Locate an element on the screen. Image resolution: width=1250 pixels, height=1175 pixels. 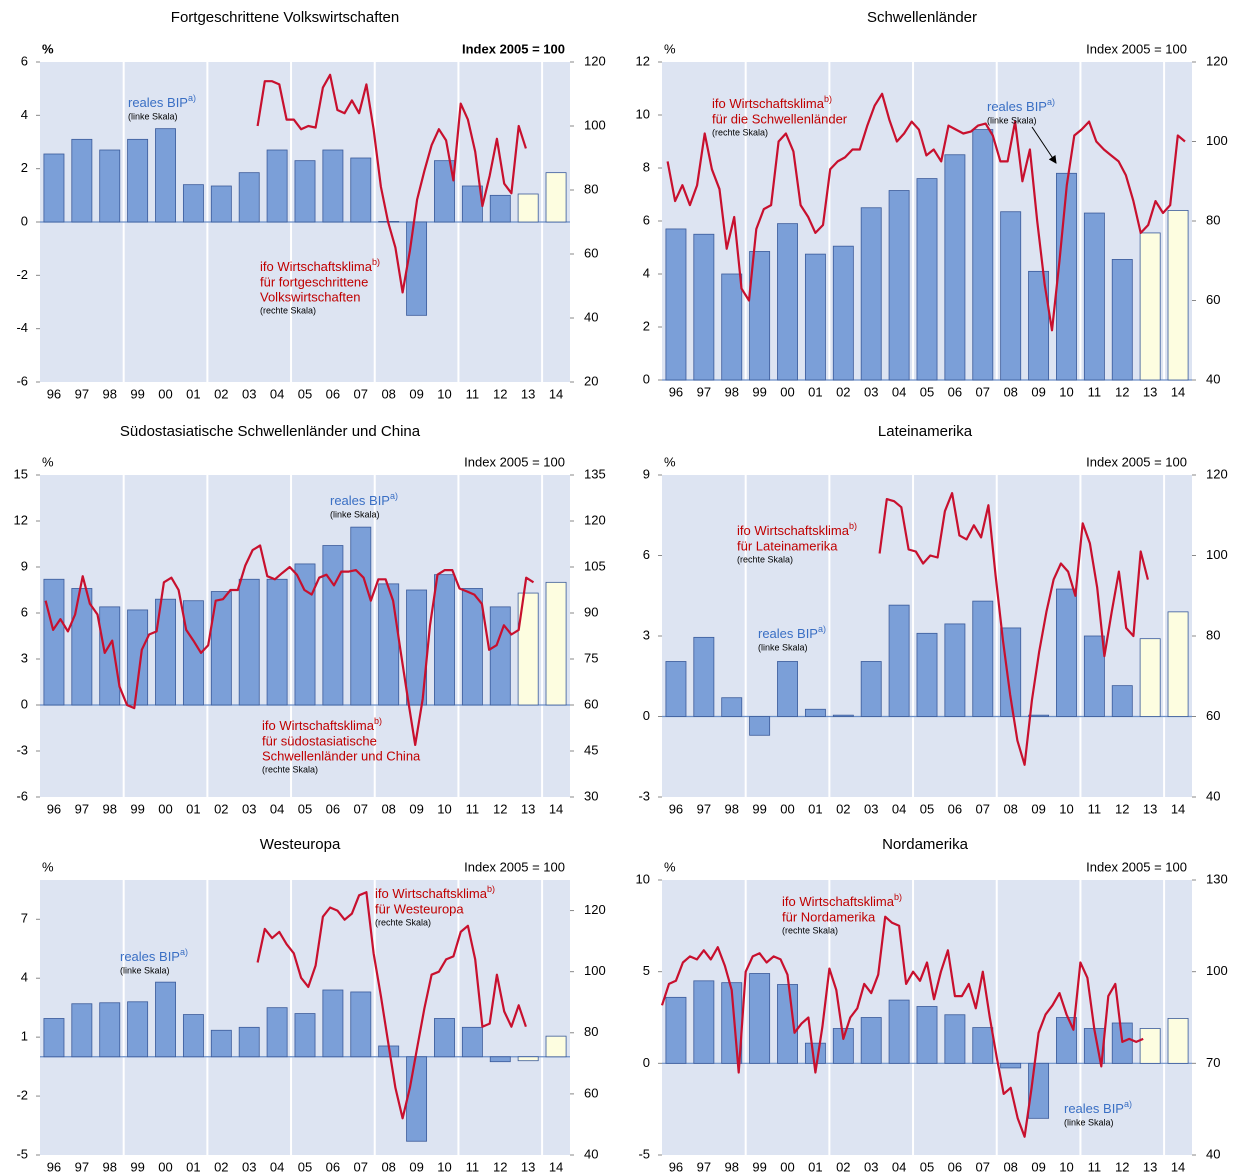
x-tick-label: 08 is located at coordinates (1010, 808).